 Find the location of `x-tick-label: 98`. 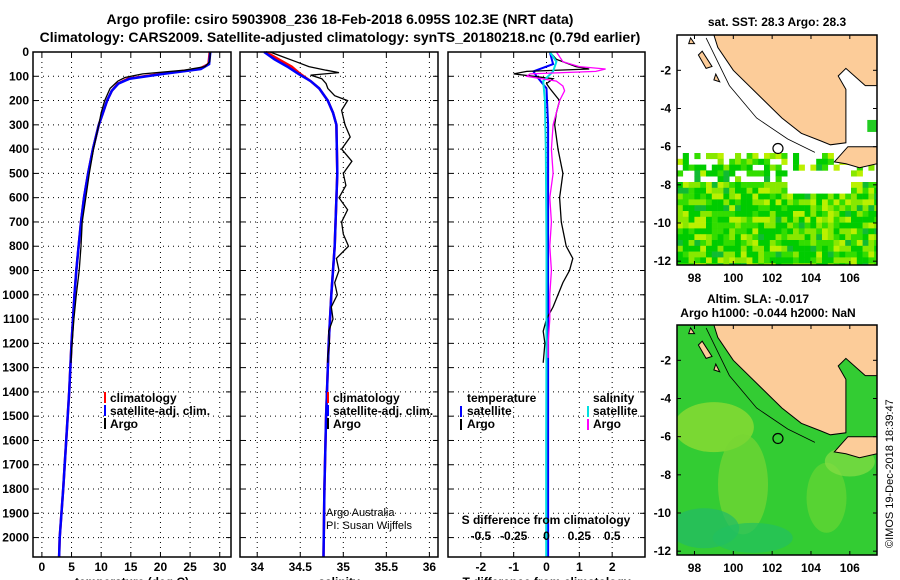

x-tick-label: 98 is located at coordinates (695, 278).